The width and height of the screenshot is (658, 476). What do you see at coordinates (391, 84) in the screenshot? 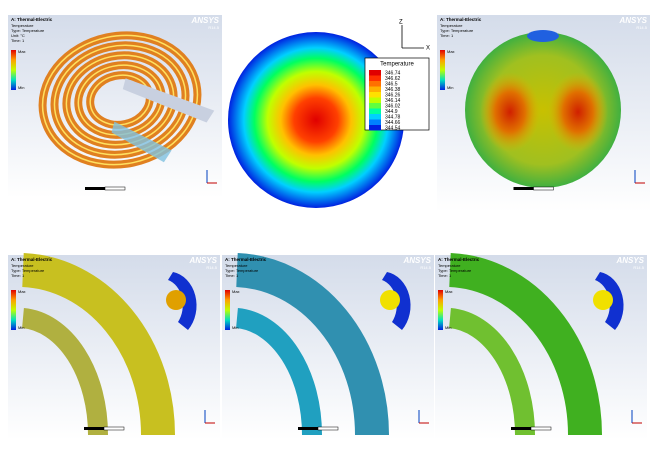
I see `legend-value: 346.5` at bounding box center [391, 84].